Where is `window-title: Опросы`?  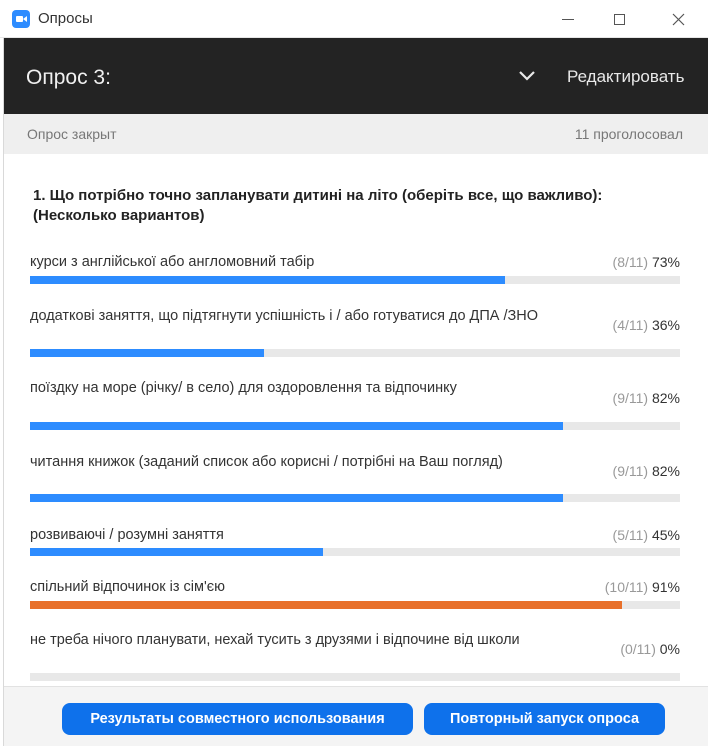 window-title: Опросы is located at coordinates (65, 18).